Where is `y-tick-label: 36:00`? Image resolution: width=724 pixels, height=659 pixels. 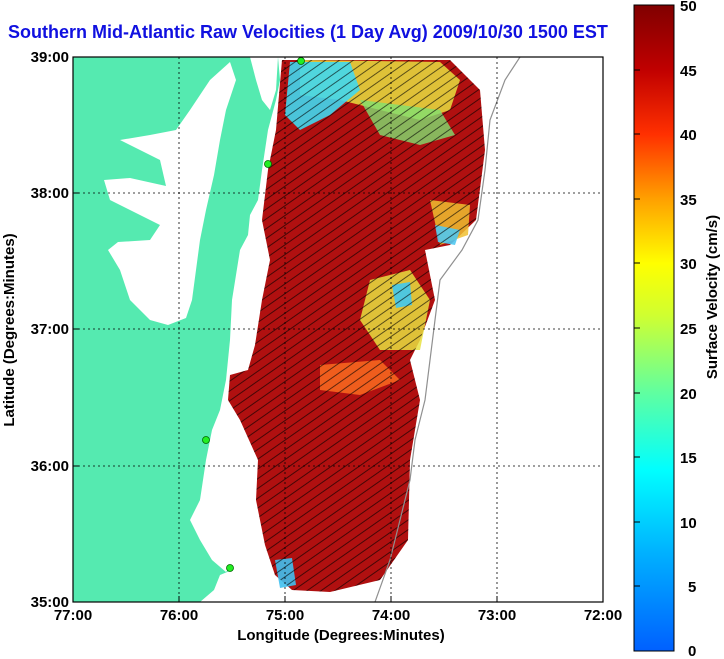 y-tick-label: 36:00 is located at coordinates (50, 466).